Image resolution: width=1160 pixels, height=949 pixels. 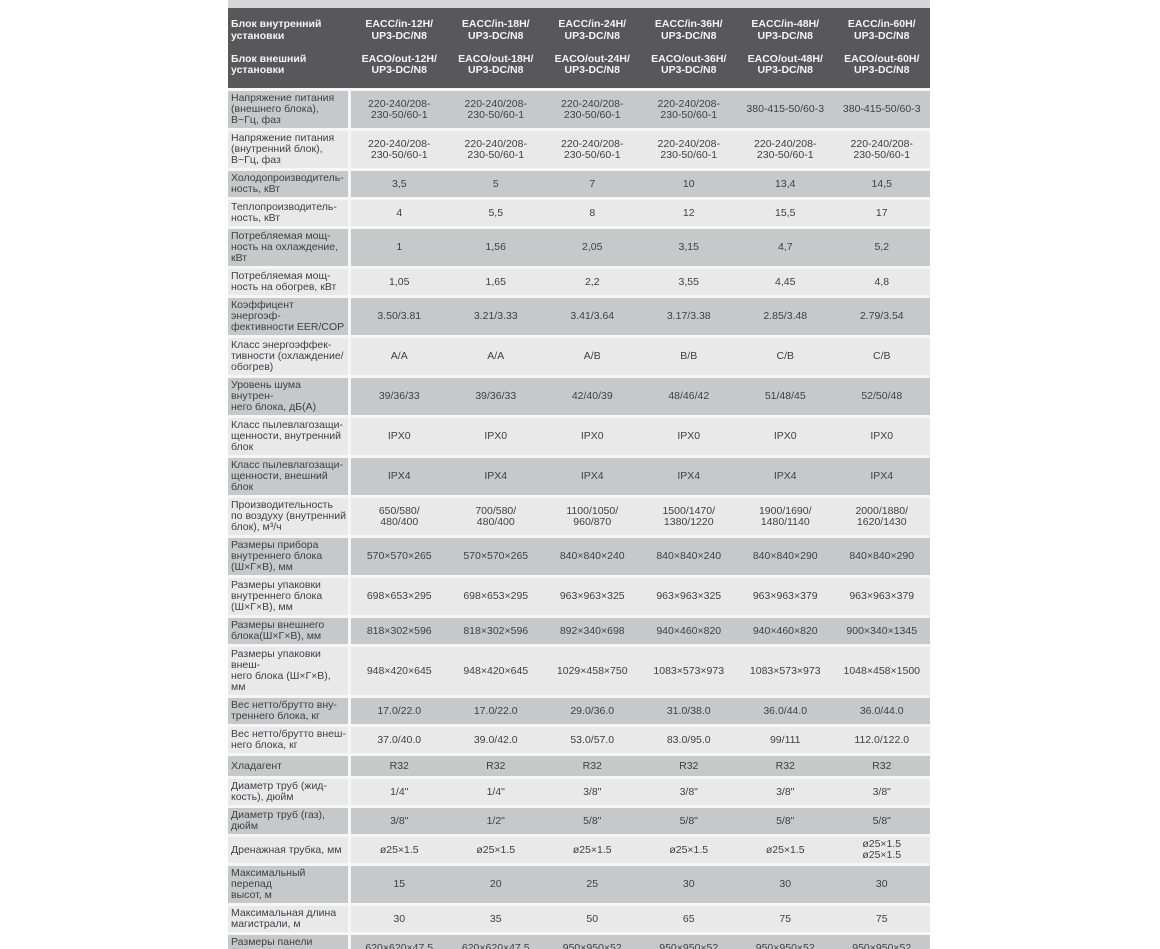 What do you see at coordinates (495, 316) in the screenshot?
I see `value-cell: 3.21/3.33` at bounding box center [495, 316].